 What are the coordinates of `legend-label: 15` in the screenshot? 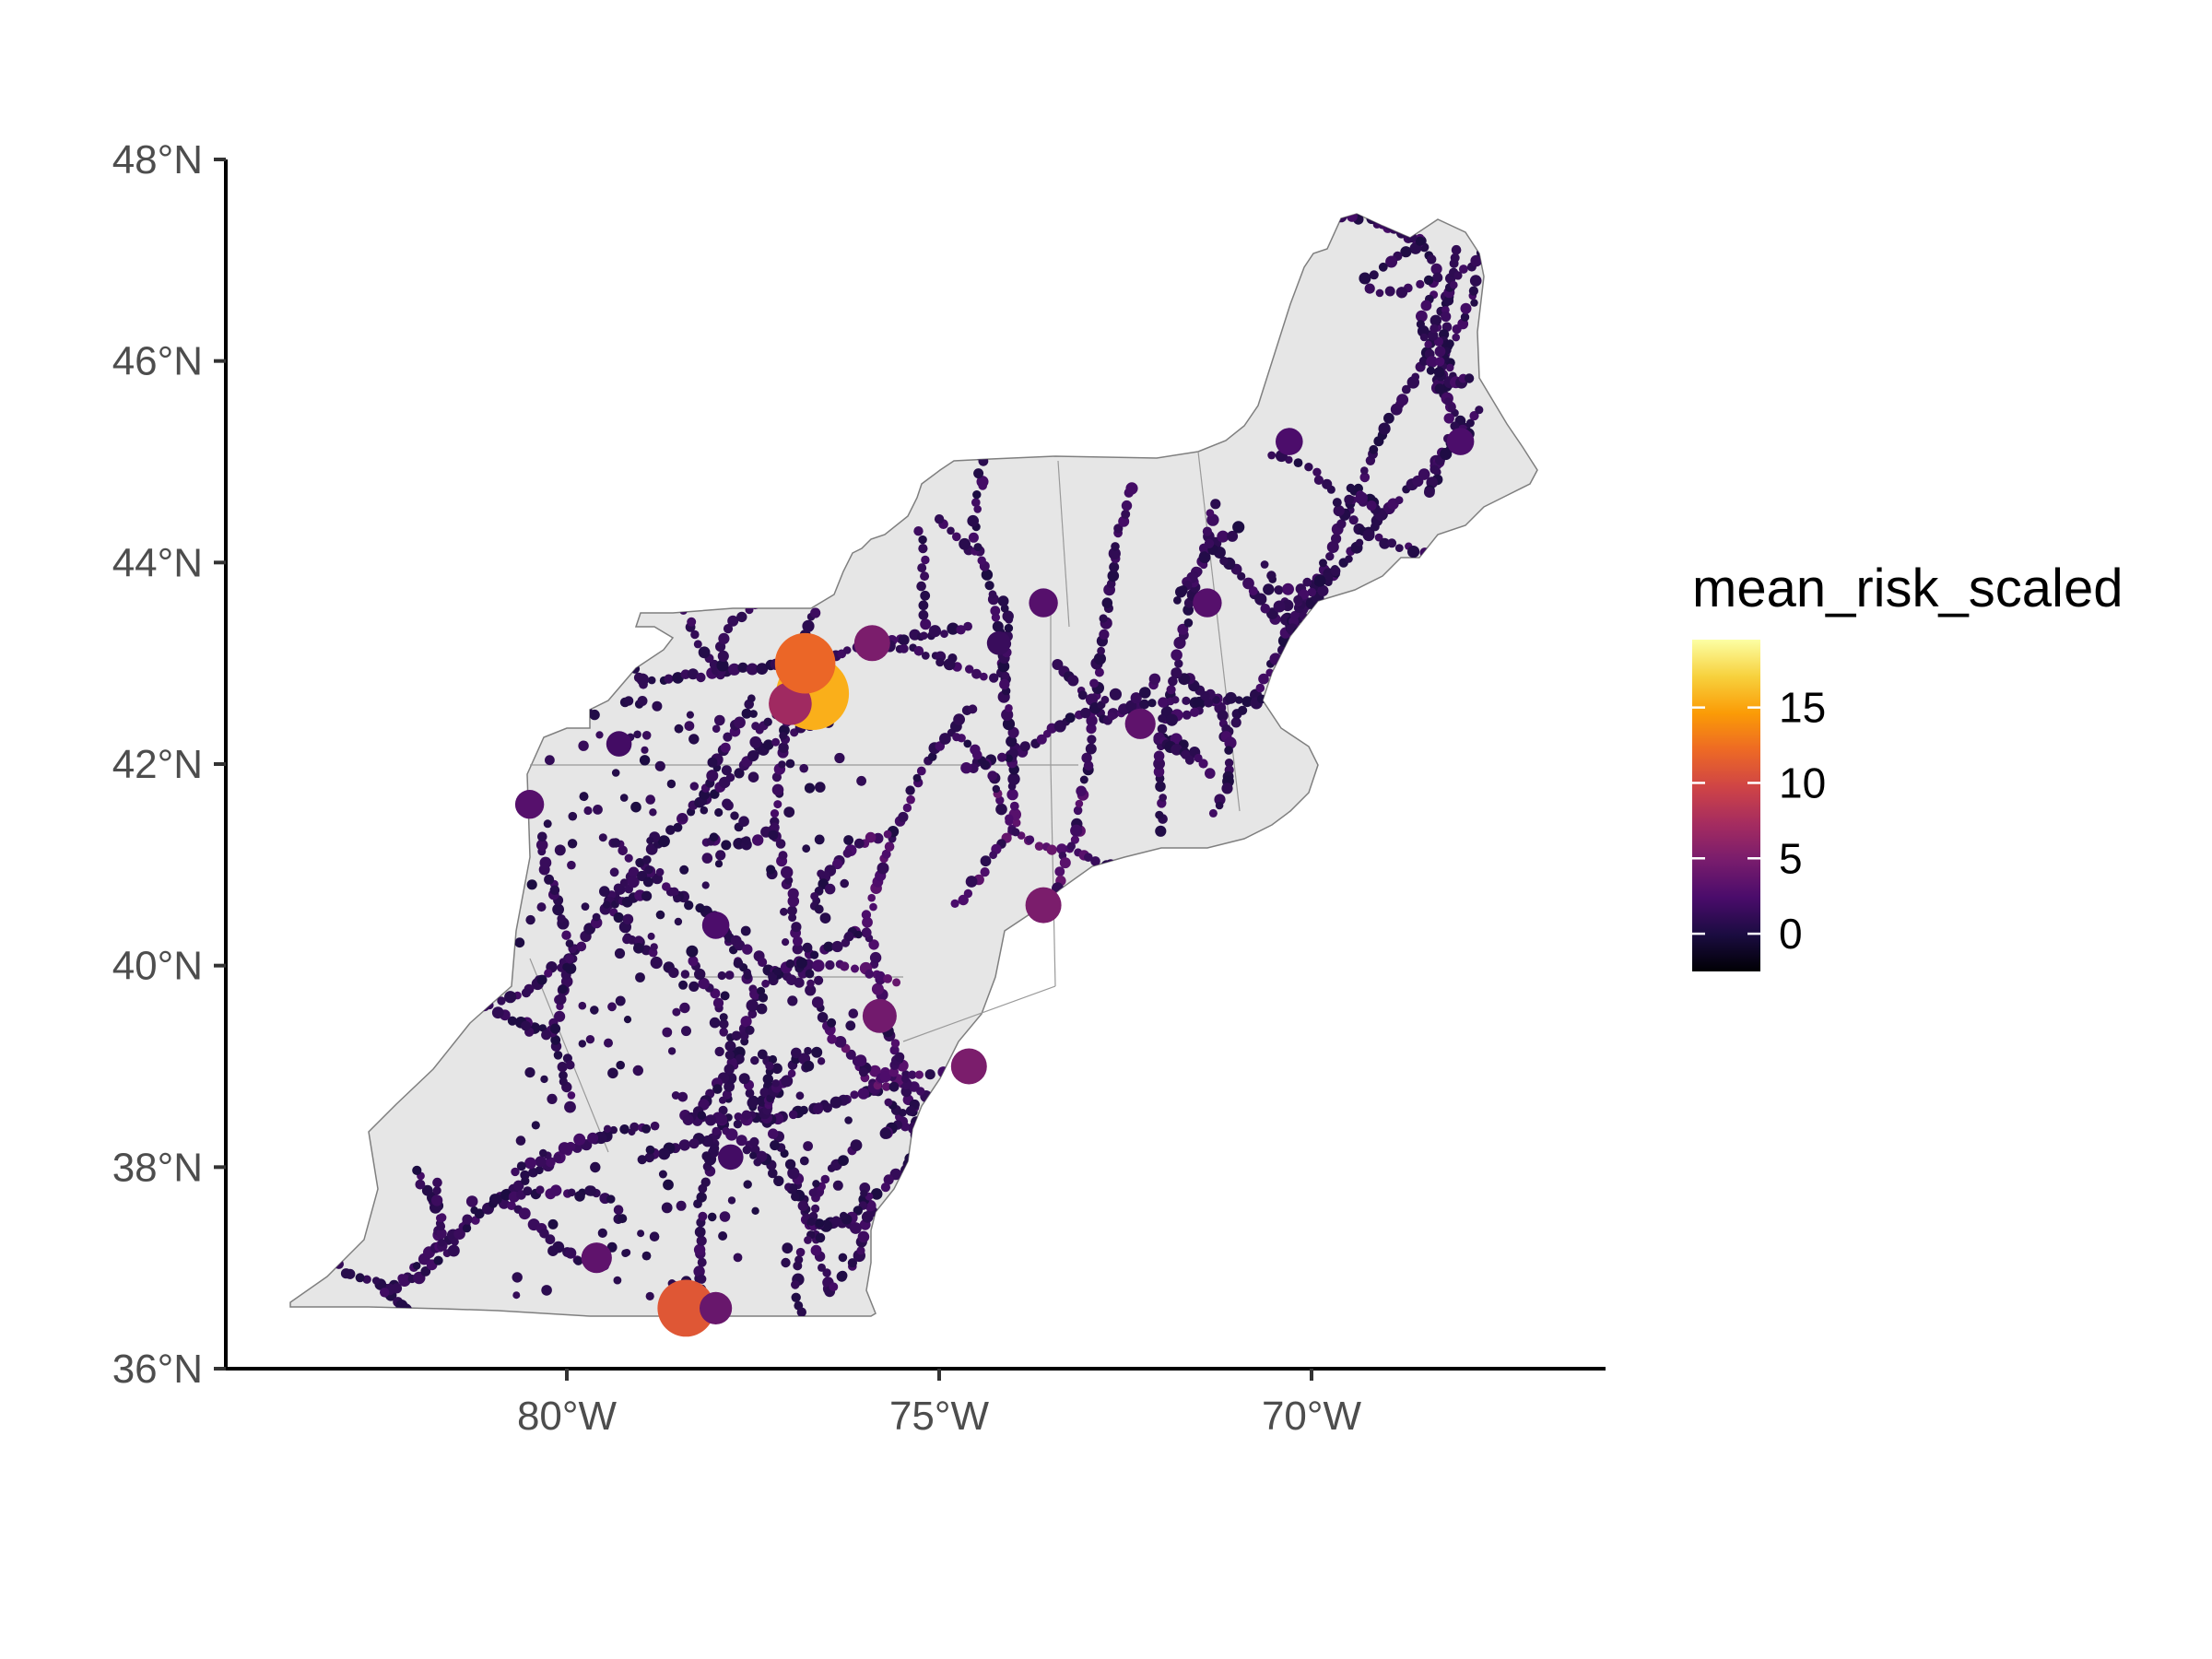 It's located at (1802, 708).